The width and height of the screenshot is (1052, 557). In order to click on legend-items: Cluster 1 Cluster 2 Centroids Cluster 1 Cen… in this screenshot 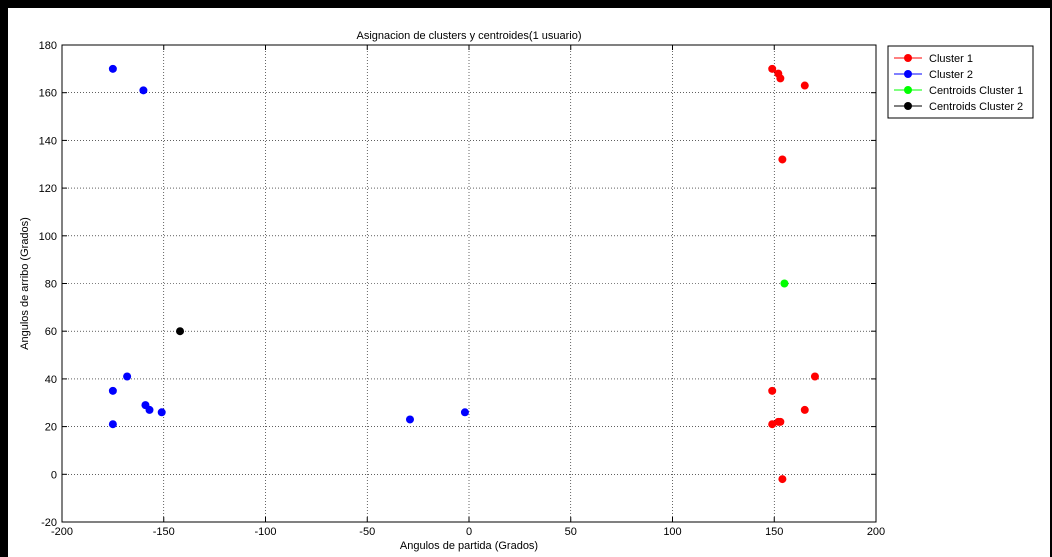, I will do `click(958, 83)`.